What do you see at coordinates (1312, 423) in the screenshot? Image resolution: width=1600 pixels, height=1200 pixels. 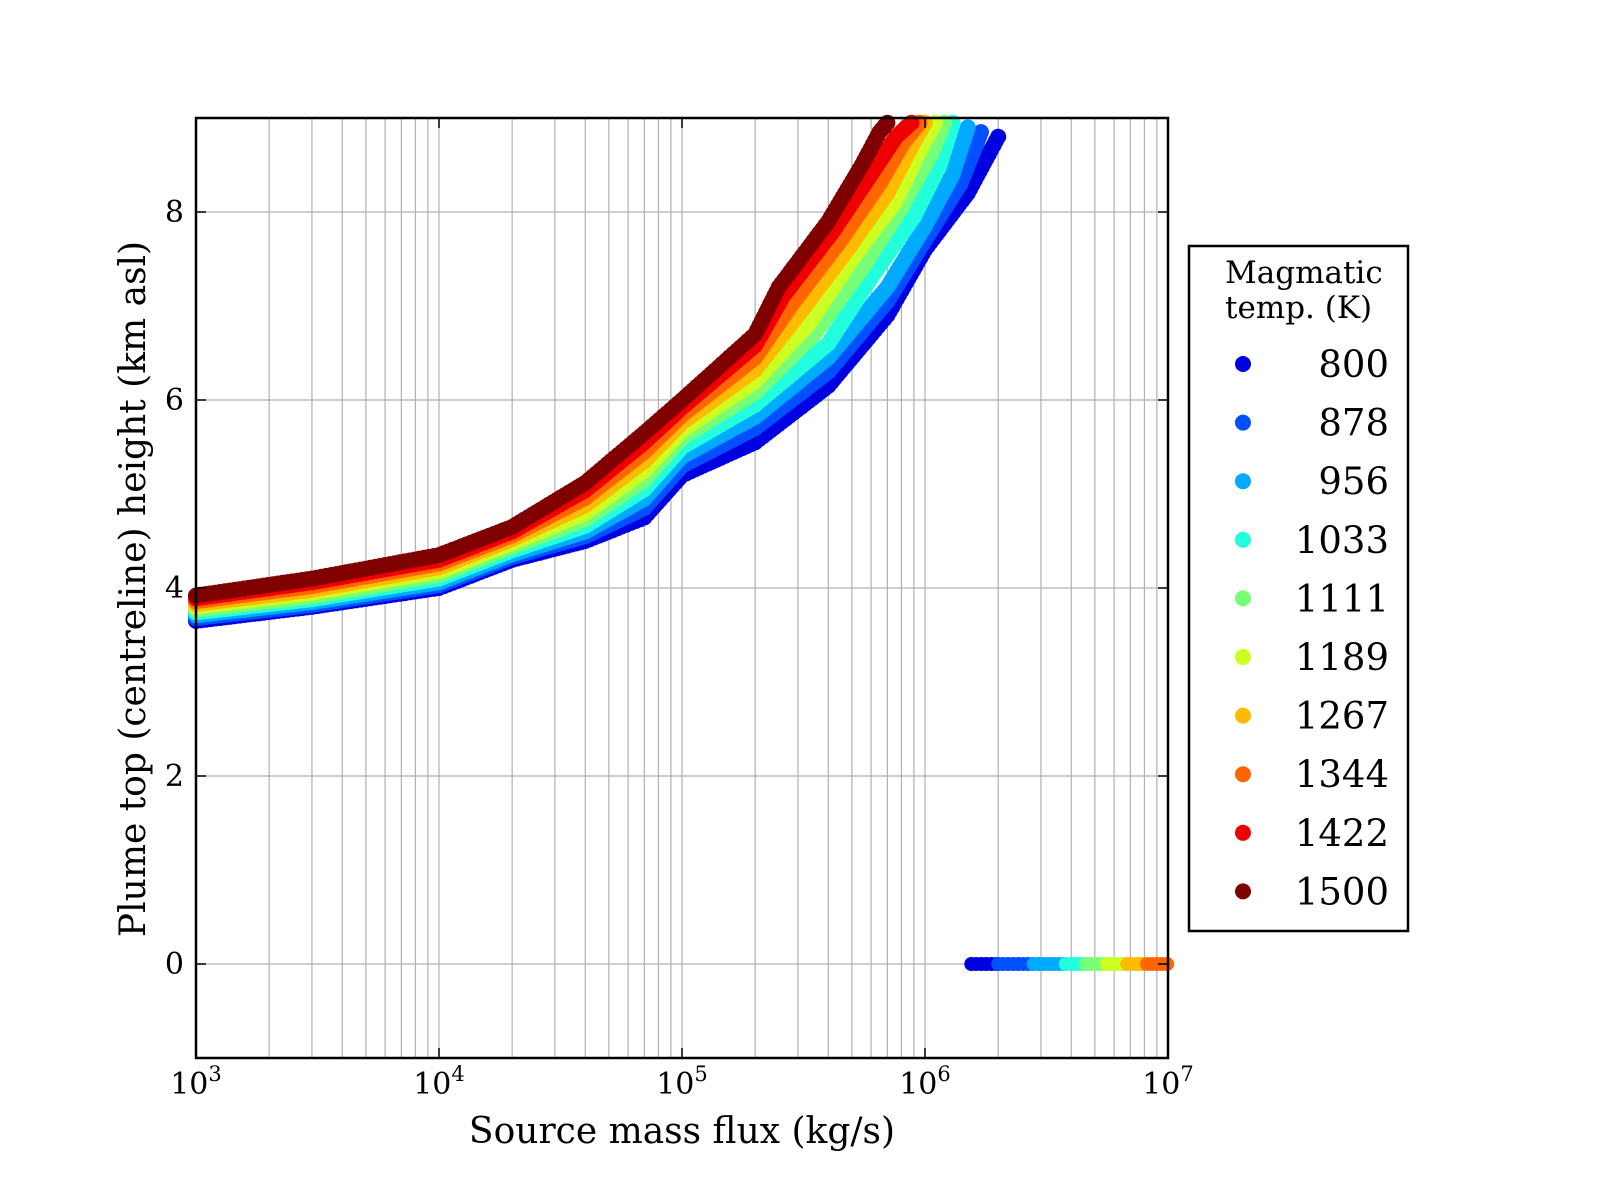 I see `legend-item: 878` at bounding box center [1312, 423].